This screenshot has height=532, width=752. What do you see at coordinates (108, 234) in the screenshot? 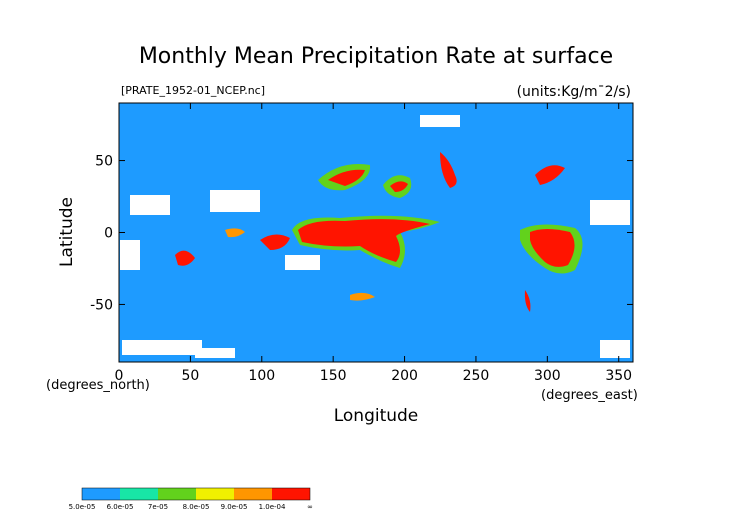
I see `y-tick-label: 0` at bounding box center [108, 234].